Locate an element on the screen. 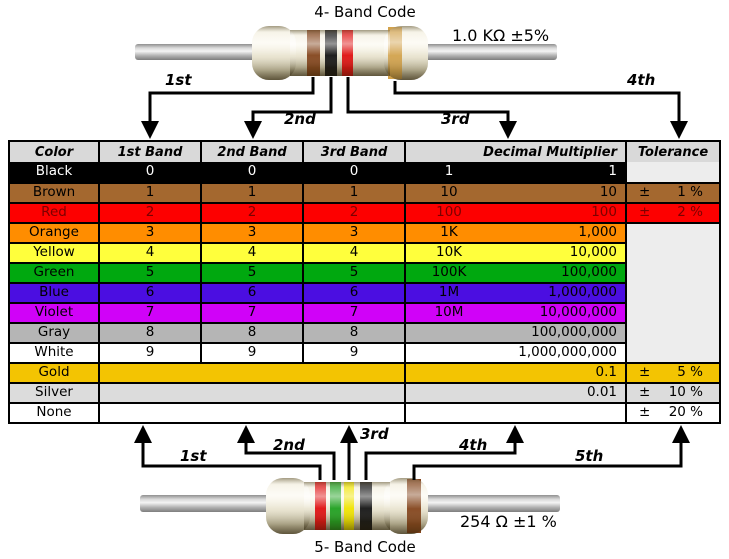 This screenshot has height=559, width=729. four-band-value-label: 1.0 KΩ ±5% is located at coordinates (501, 35).